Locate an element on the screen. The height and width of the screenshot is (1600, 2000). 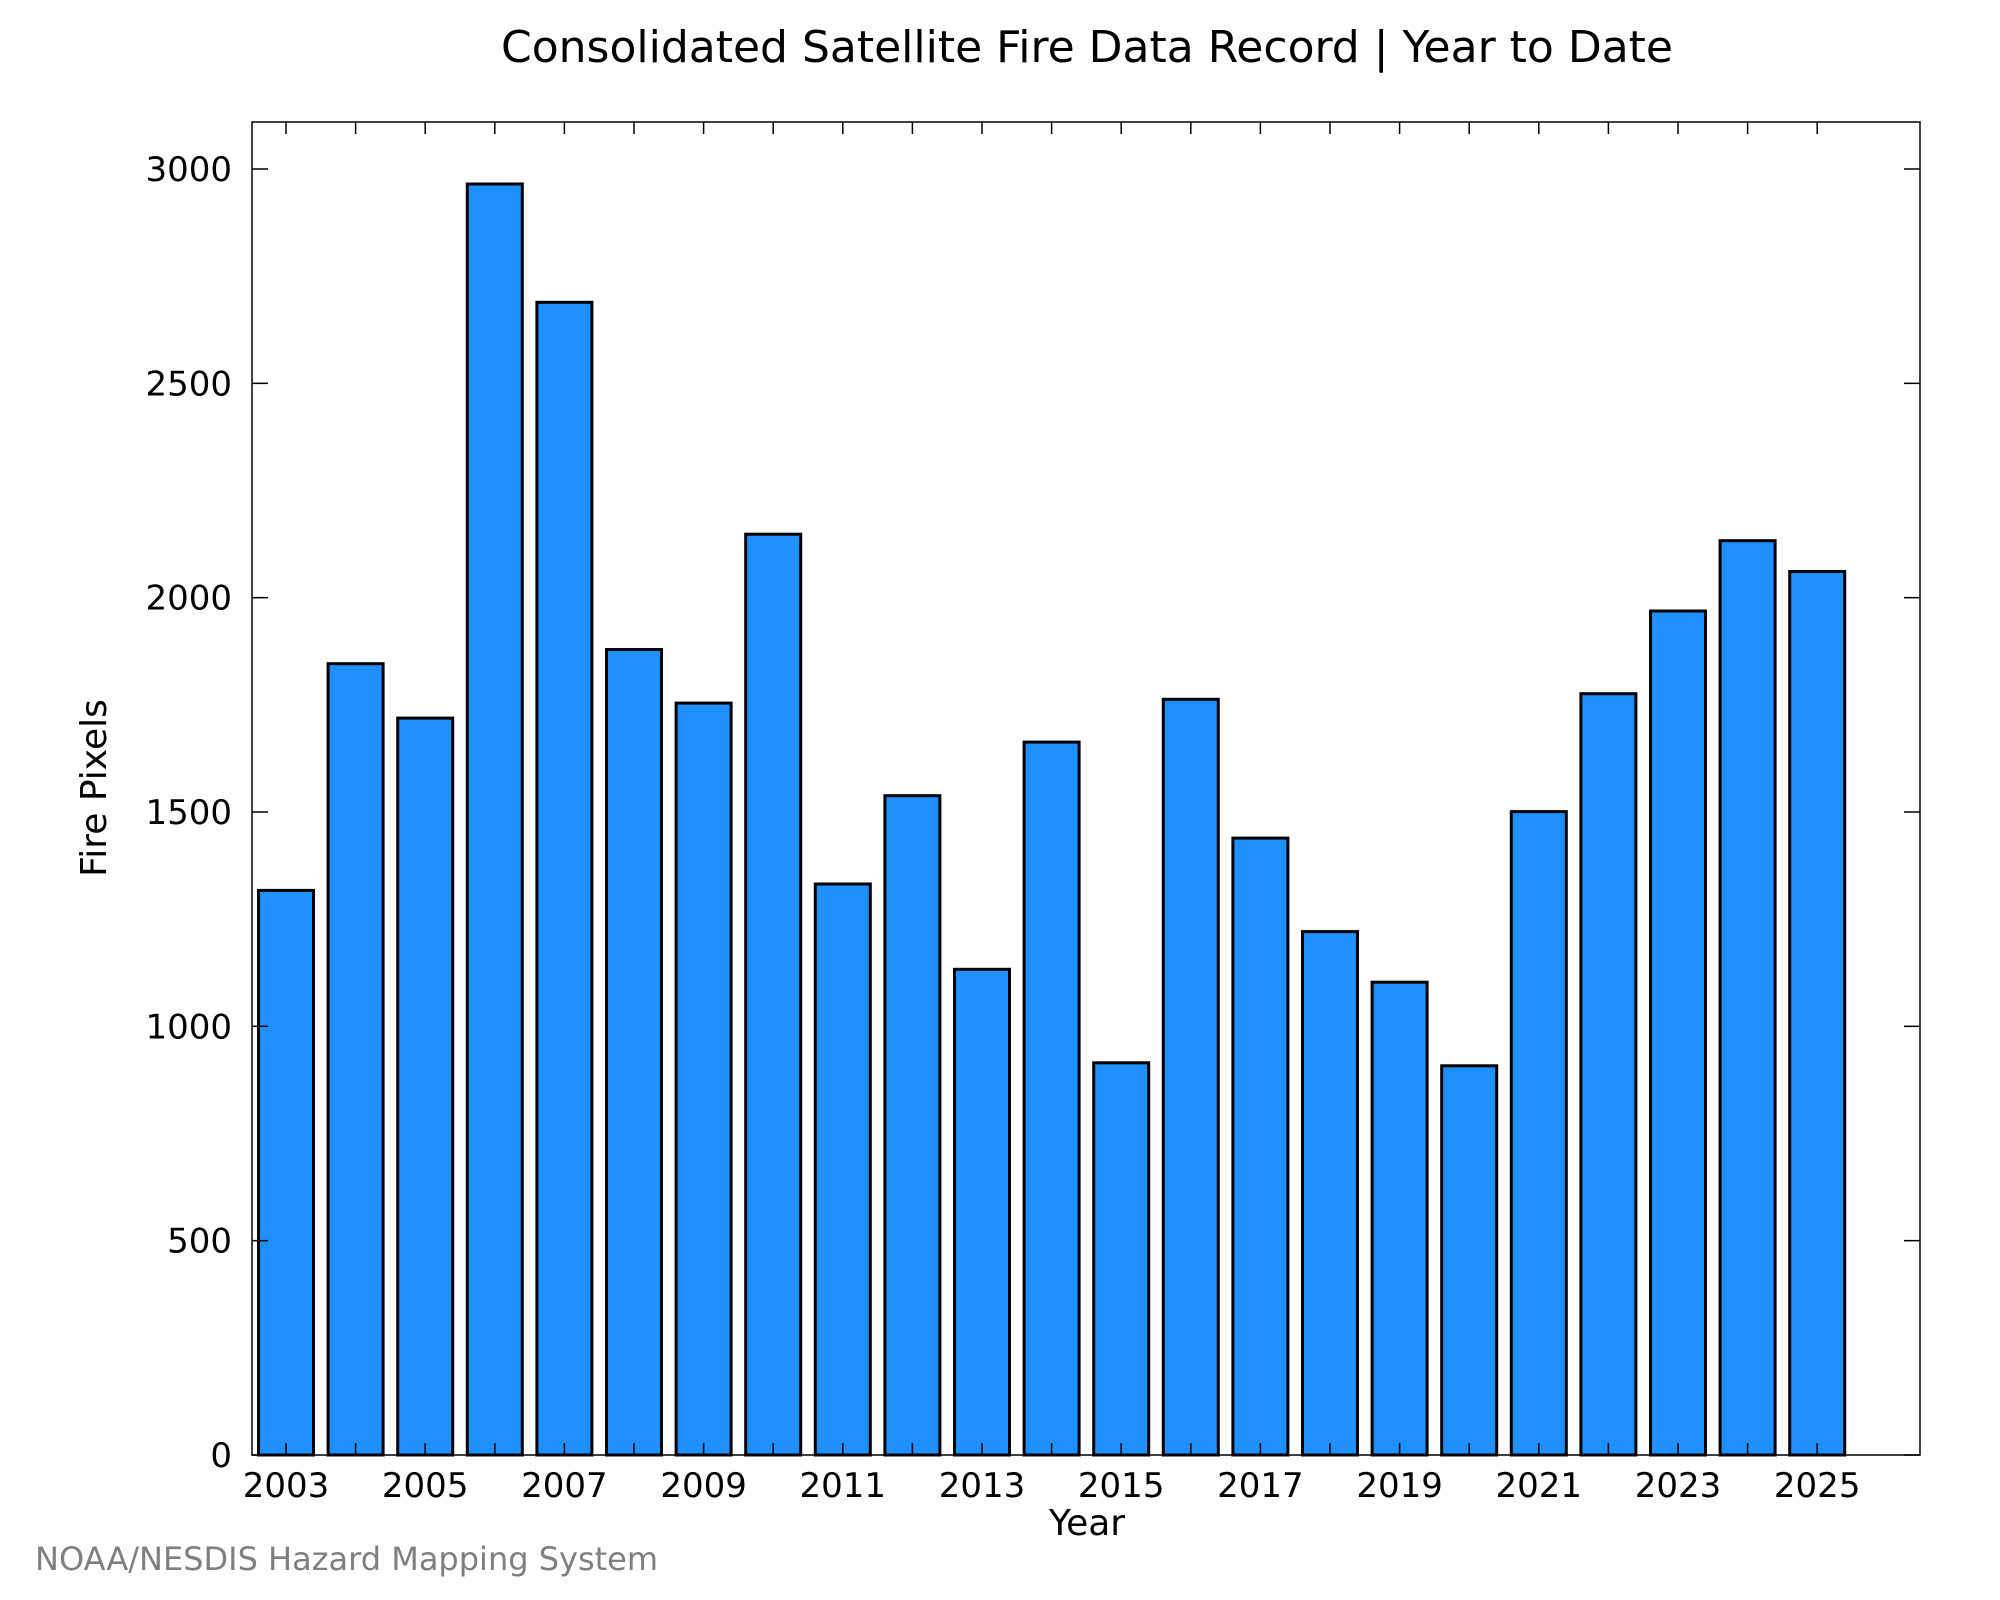
bar-2016 is located at coordinates (1190, 1077).